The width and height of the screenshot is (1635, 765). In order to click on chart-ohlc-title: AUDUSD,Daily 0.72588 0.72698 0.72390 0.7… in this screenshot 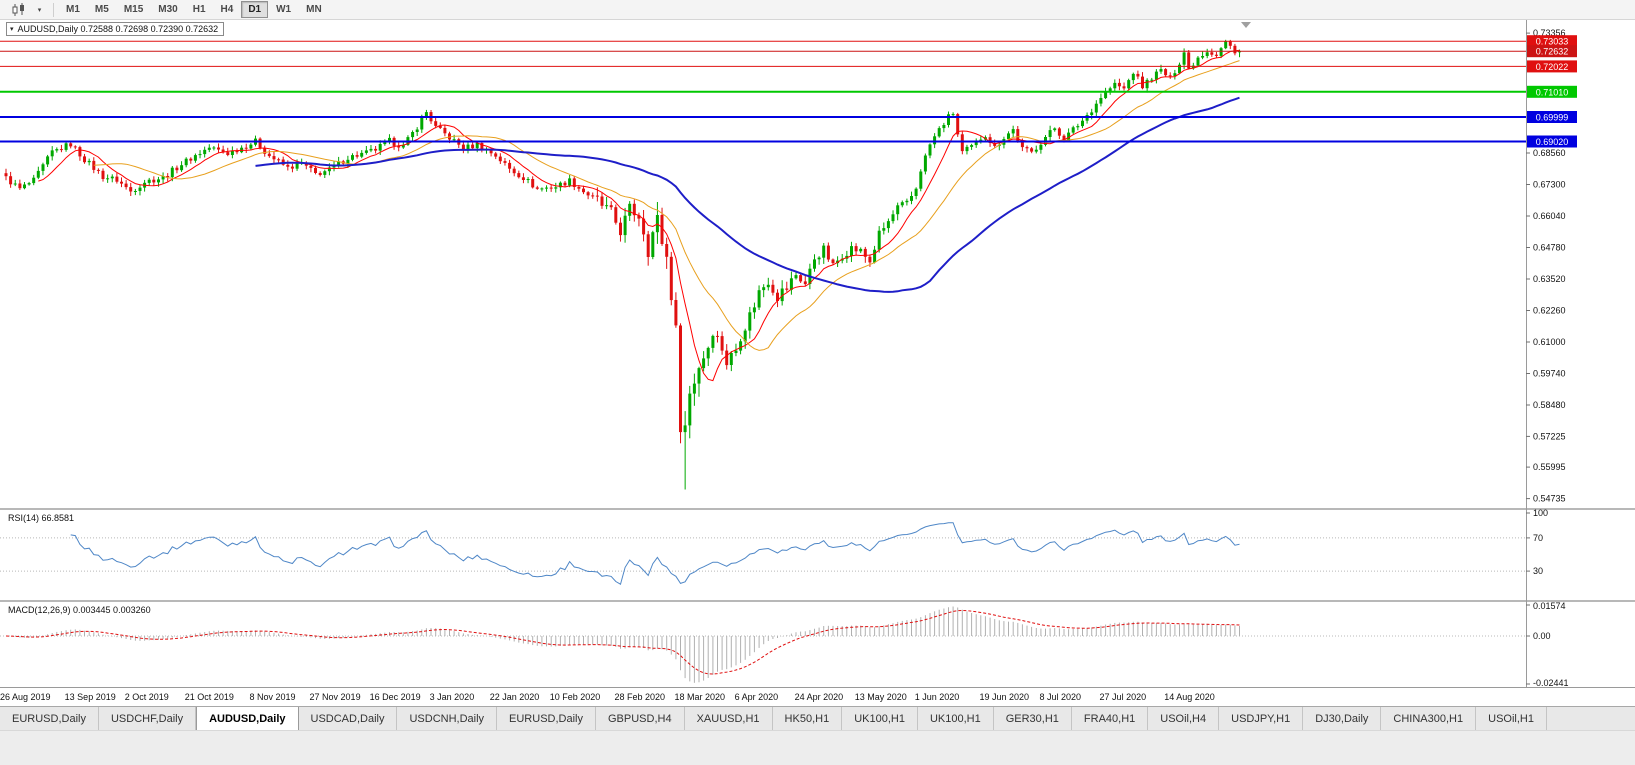, I will do `click(118, 29)`.